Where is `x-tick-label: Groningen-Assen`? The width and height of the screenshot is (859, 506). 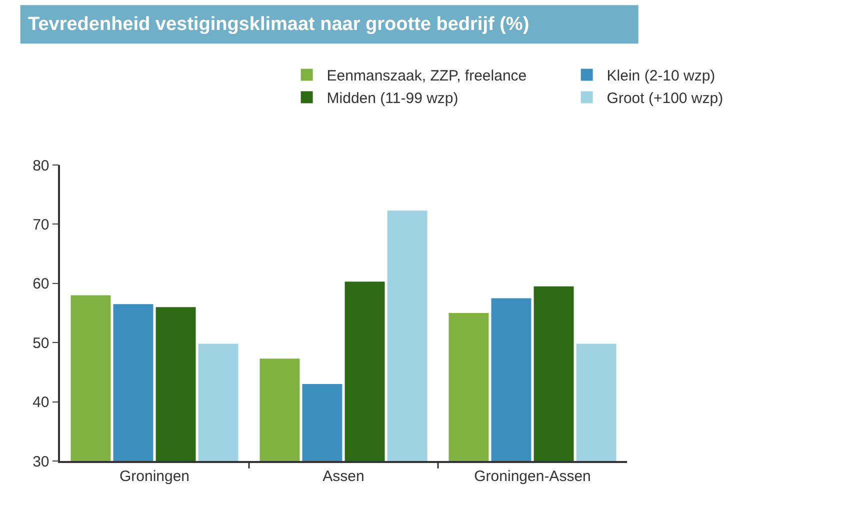
x-tick-label: Groningen-Assen is located at coordinates (532, 476).